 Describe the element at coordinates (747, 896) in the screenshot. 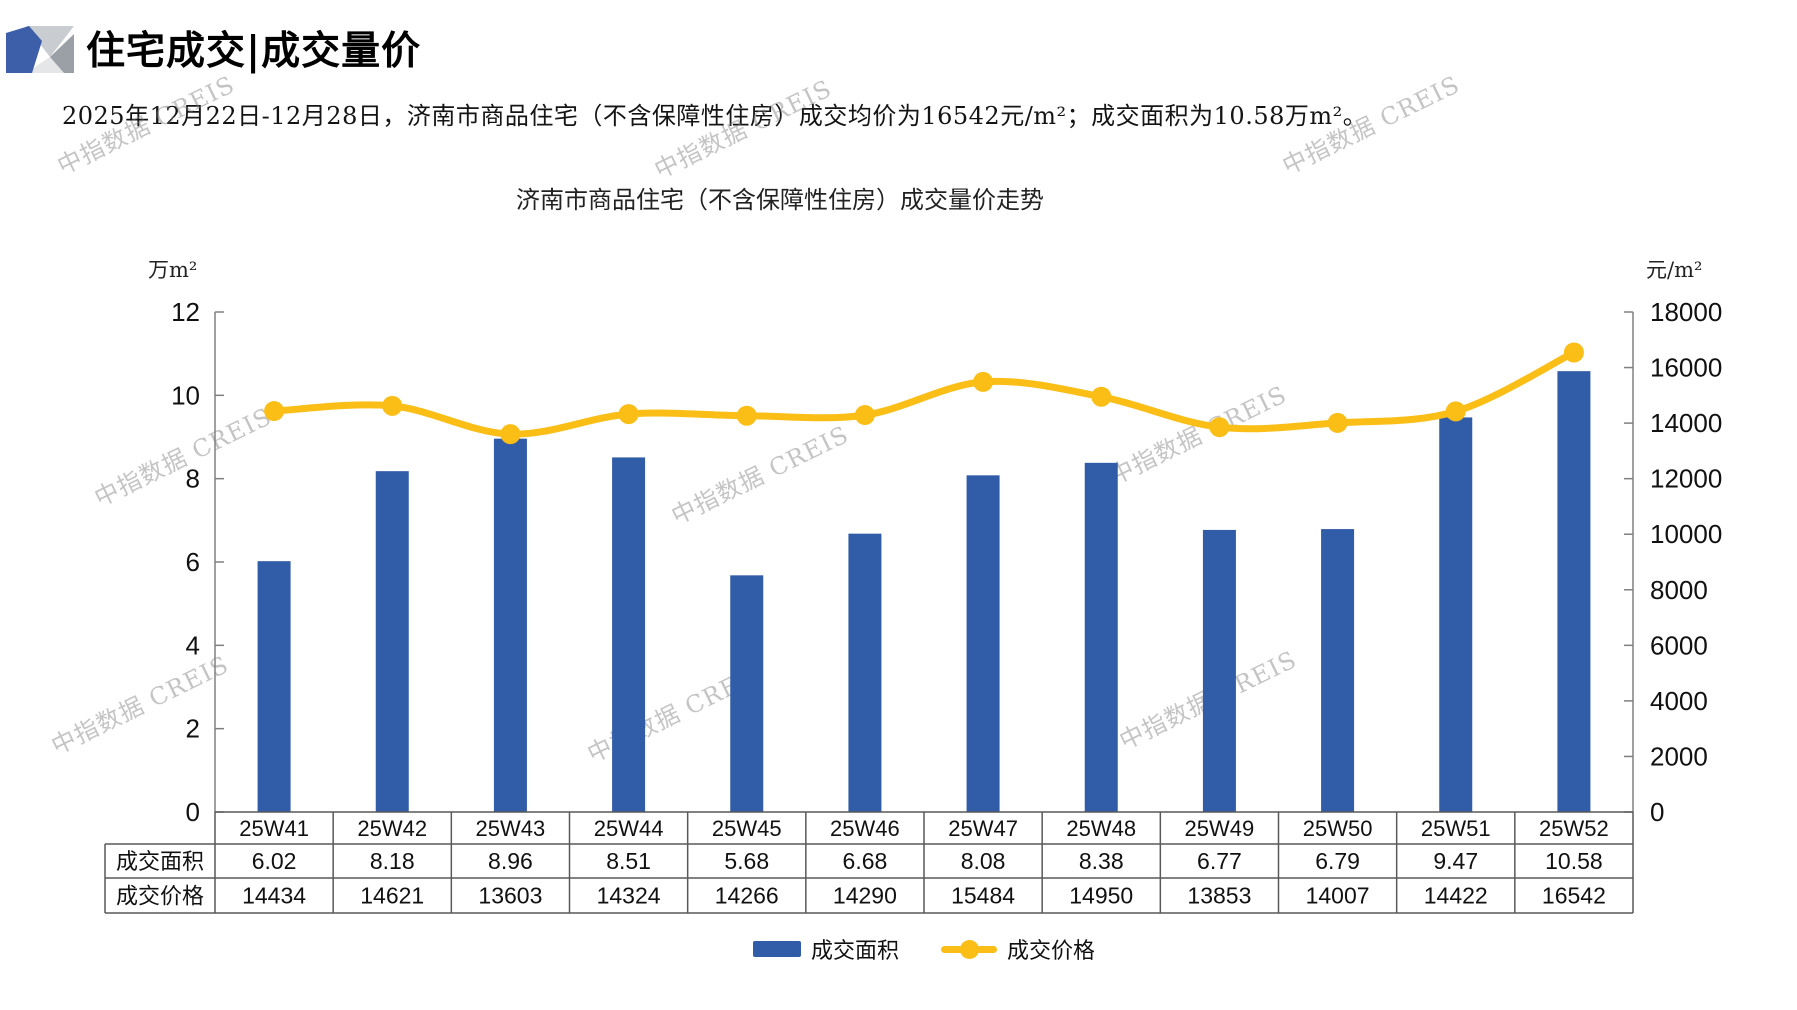

I see `price-value-cell: 14266` at that location.